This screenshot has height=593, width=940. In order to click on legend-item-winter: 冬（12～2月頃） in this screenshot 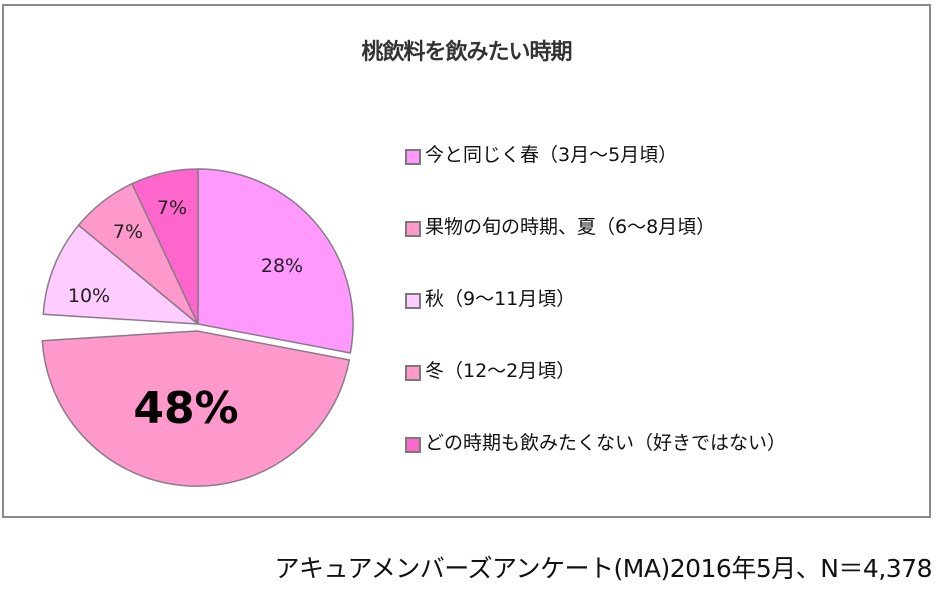, I will do `click(490, 369)`.